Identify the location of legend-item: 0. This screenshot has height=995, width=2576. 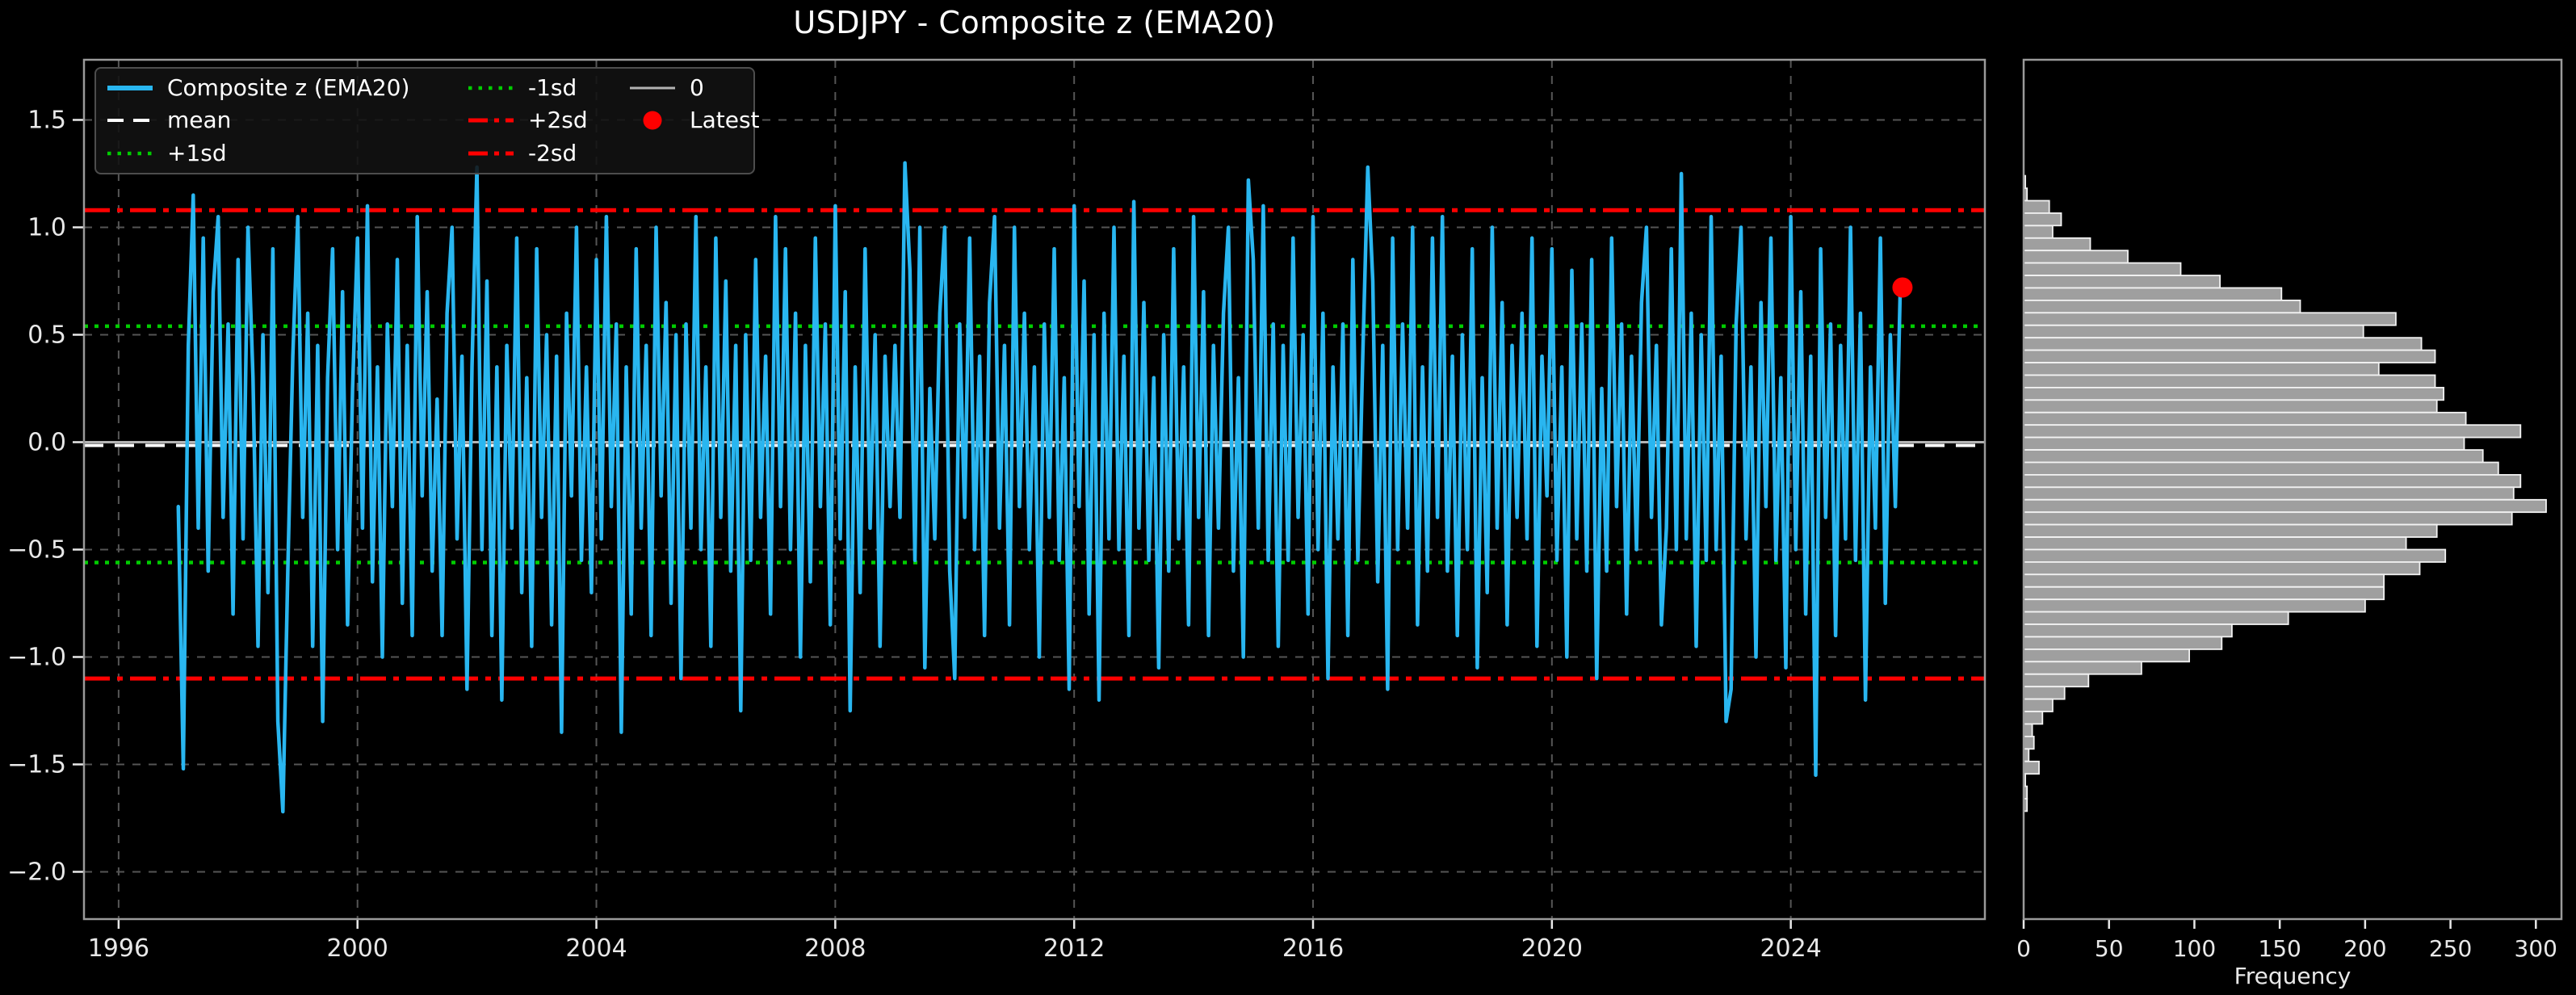
(694, 88).